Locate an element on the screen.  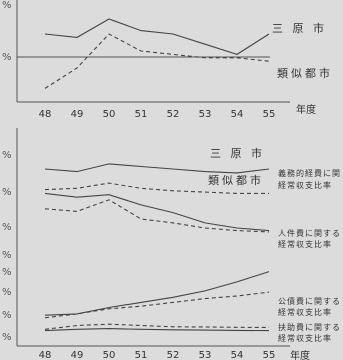
bottom-series-line-0-mihara is located at coordinates (157, 168).